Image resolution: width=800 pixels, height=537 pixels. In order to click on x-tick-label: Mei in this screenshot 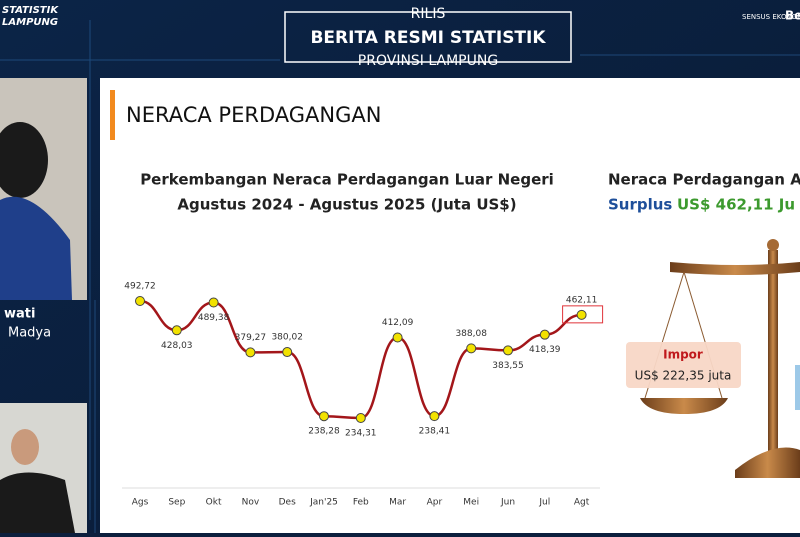, I will do `click(471, 503)`.